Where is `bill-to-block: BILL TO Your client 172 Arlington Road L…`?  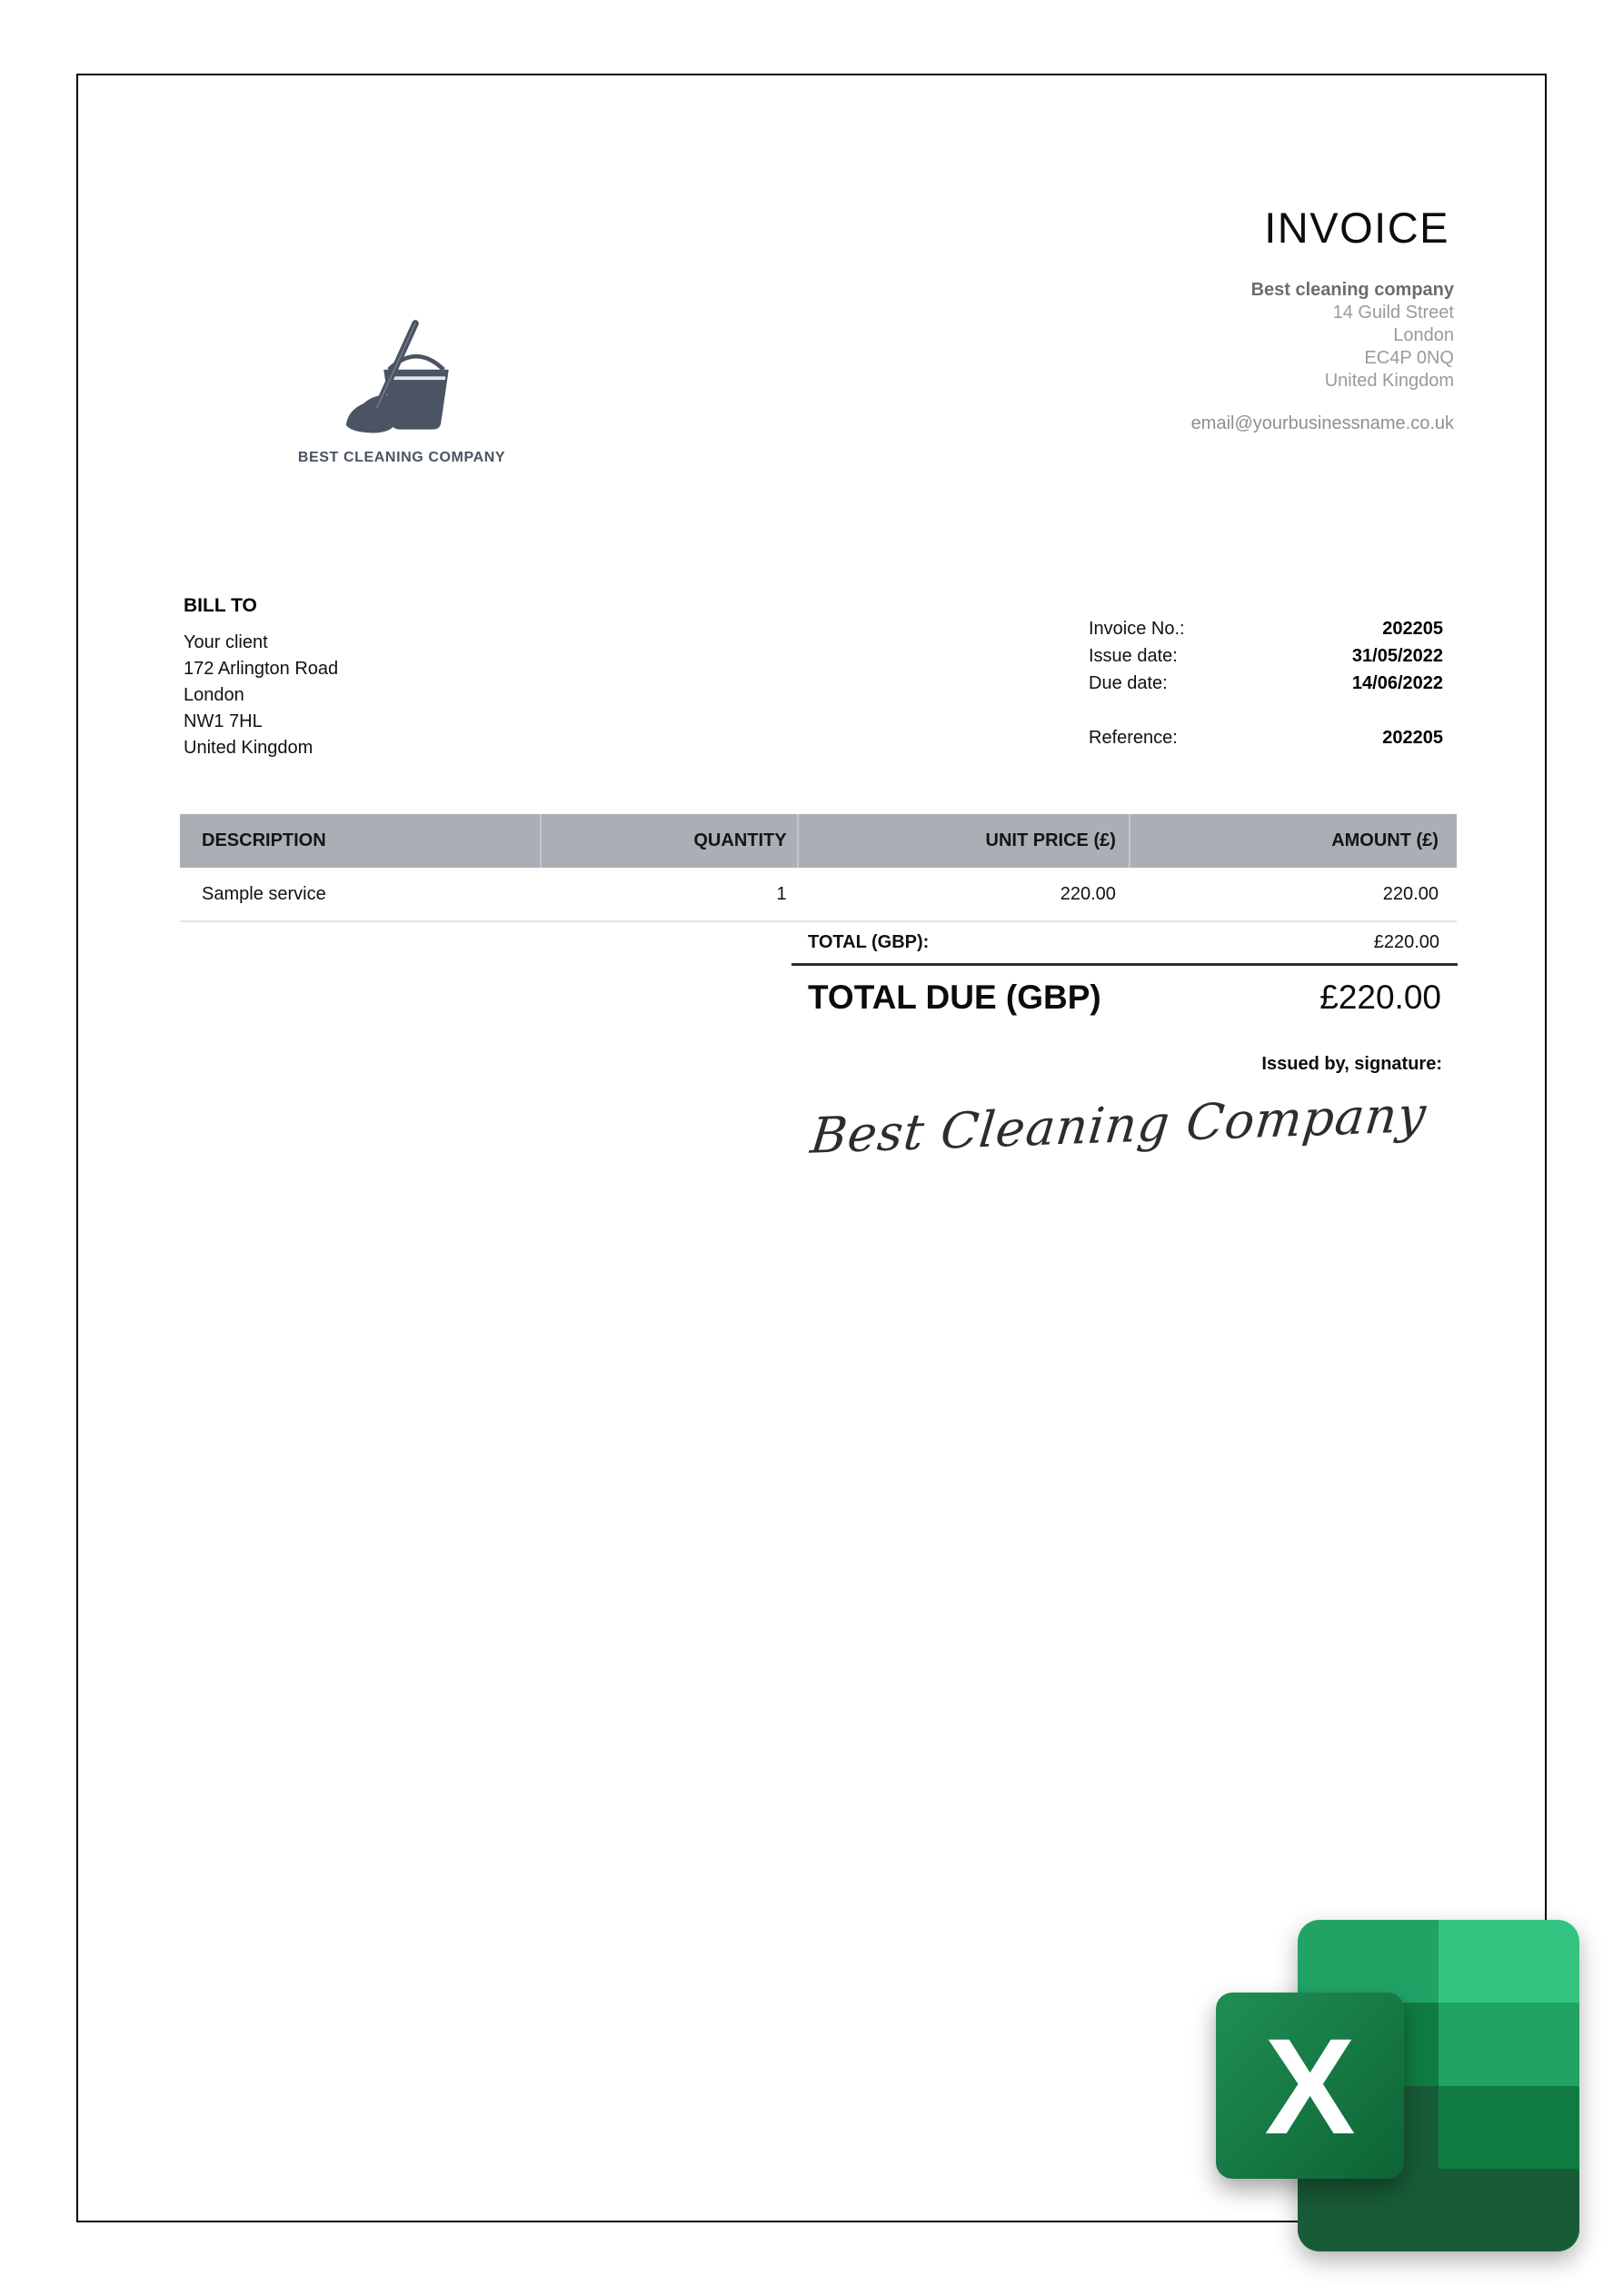
bill-to-block: BILL TO Your client 172 Arlington Road L… is located at coordinates (261, 678).